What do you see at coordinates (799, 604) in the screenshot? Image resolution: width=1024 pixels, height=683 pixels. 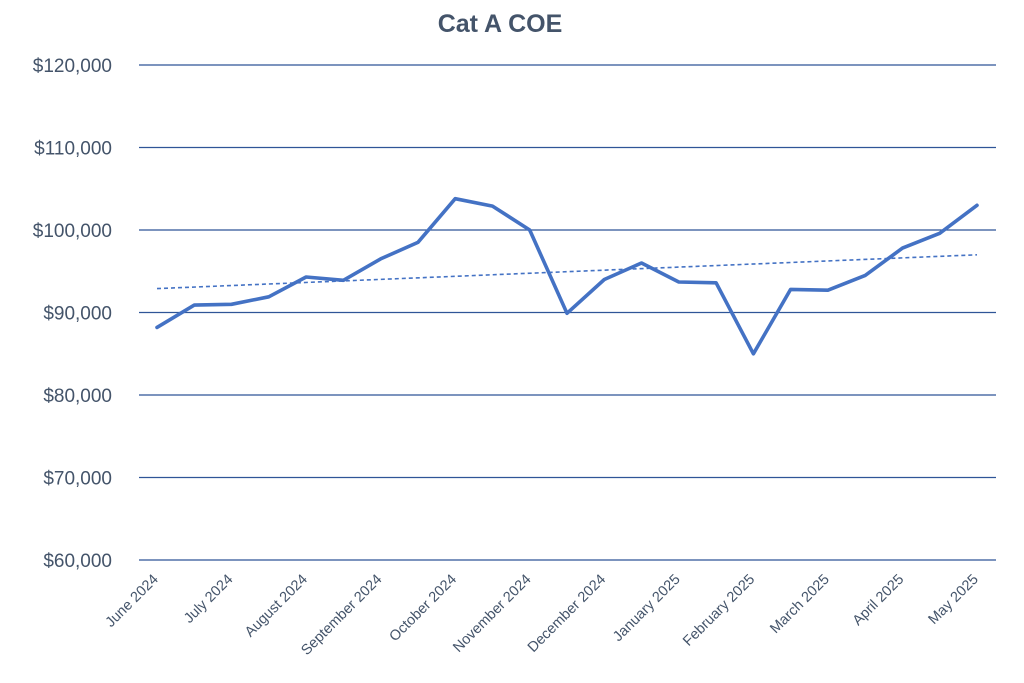 I see `x-tick-label: March 2025` at bounding box center [799, 604].